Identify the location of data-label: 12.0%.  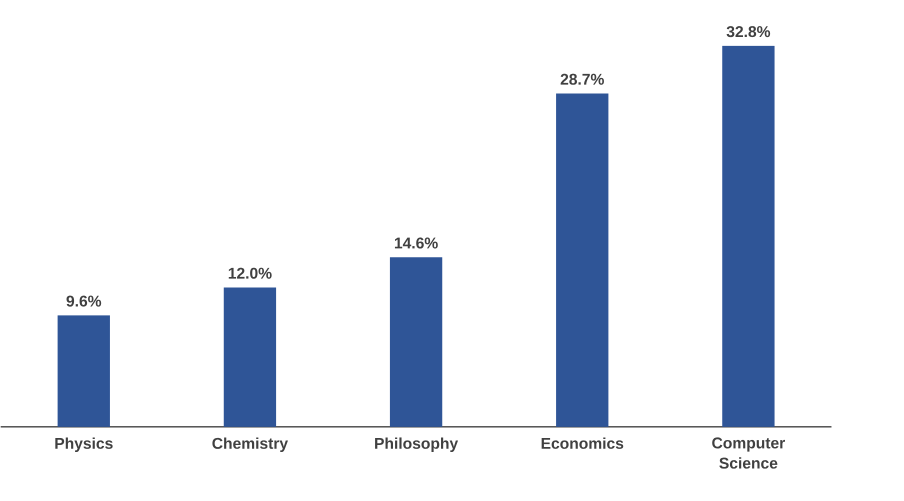
(250, 273).